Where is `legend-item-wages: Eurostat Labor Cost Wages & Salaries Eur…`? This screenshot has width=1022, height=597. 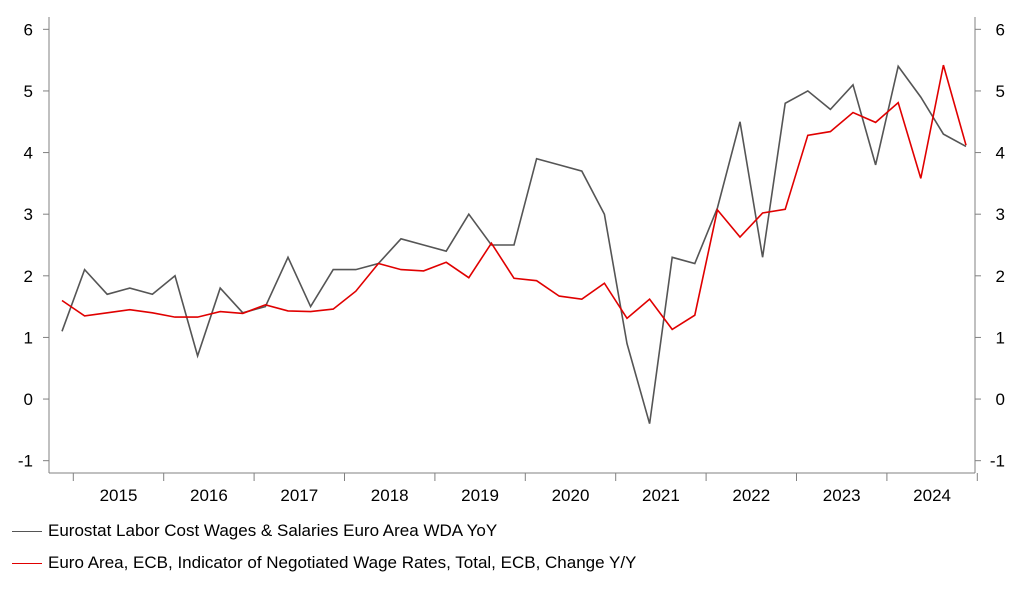
legend-item-wages: Eurostat Labor Cost Wages & Salaries Eur… is located at coordinates (254, 531).